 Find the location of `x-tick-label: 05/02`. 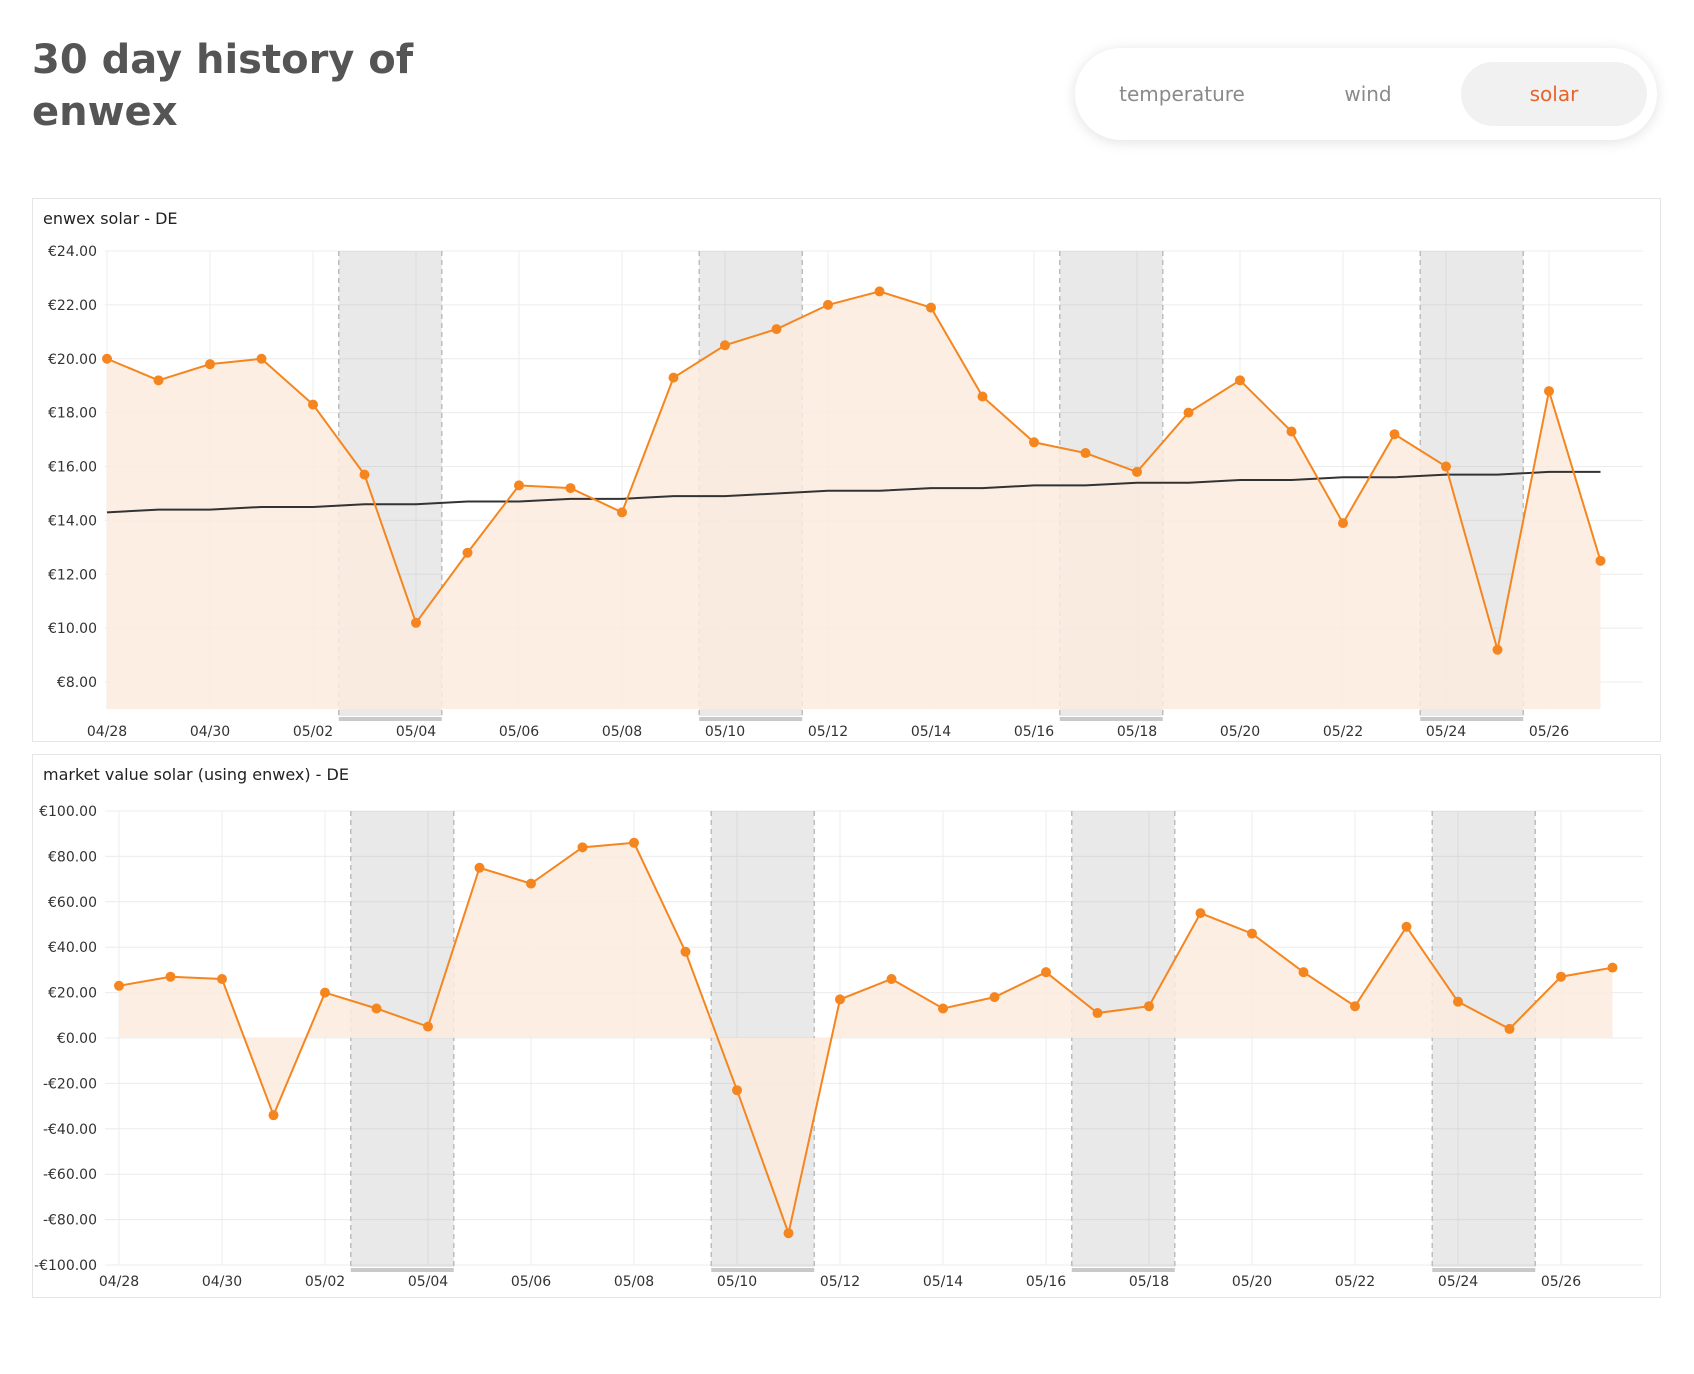

x-tick-label: 05/02 is located at coordinates (313, 732).